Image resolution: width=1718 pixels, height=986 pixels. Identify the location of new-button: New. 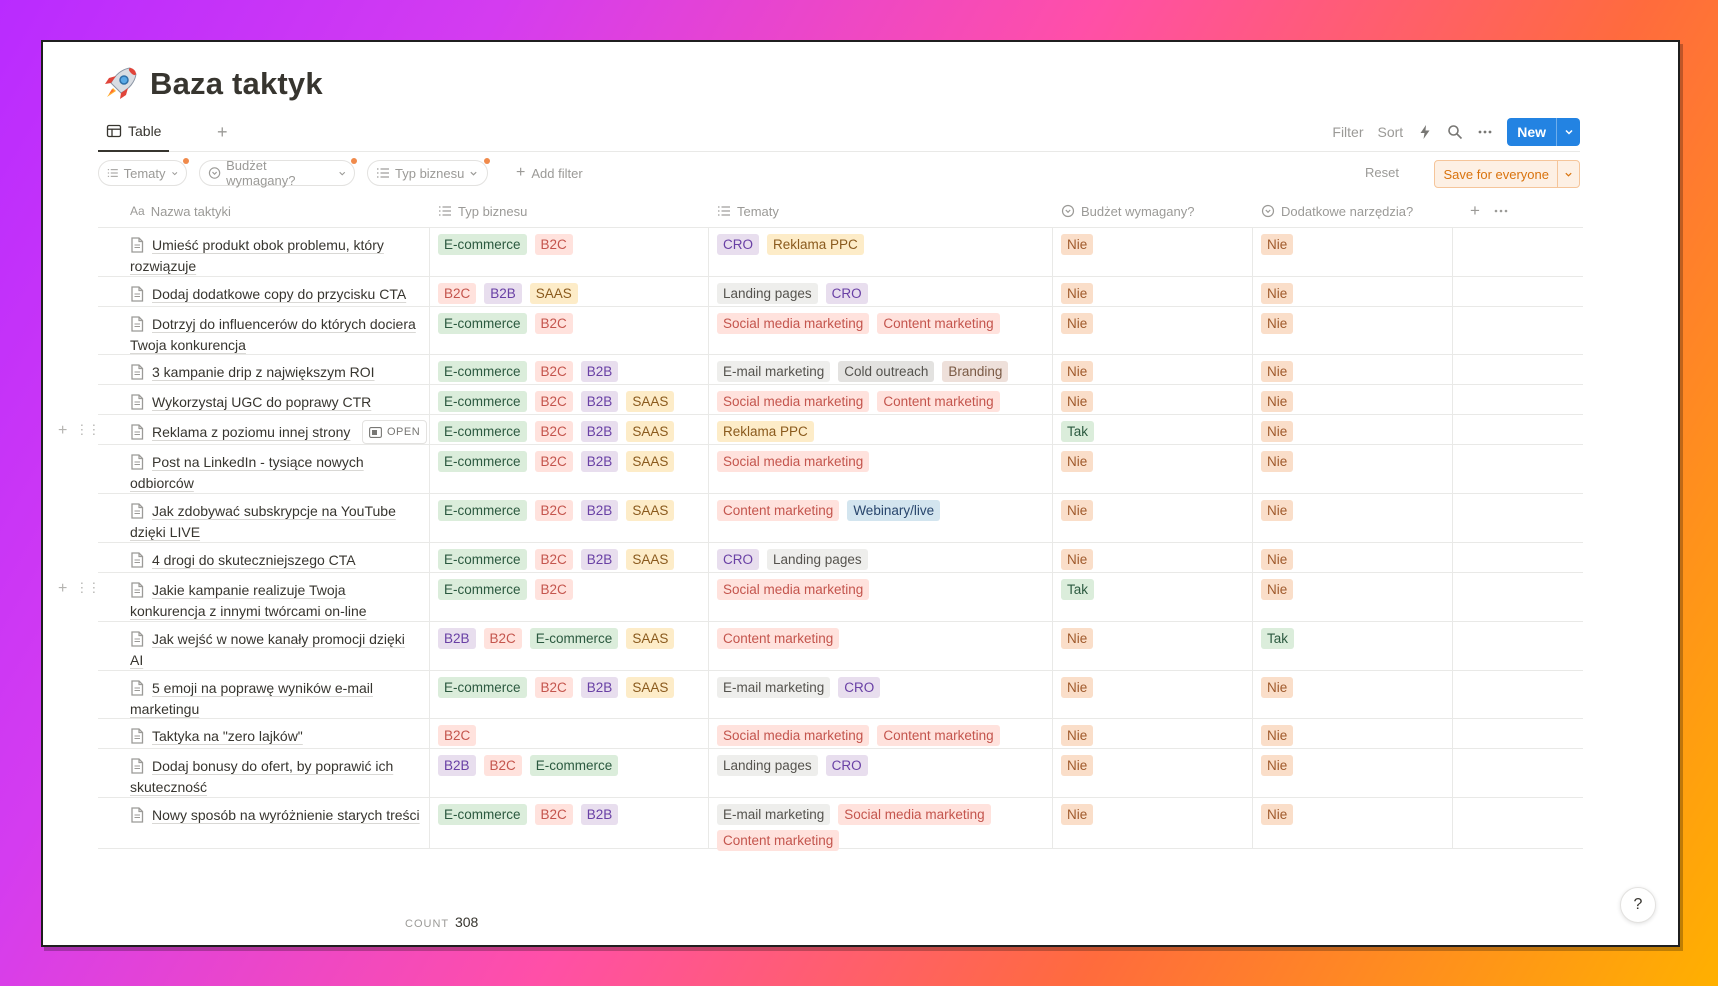
(1543, 132).